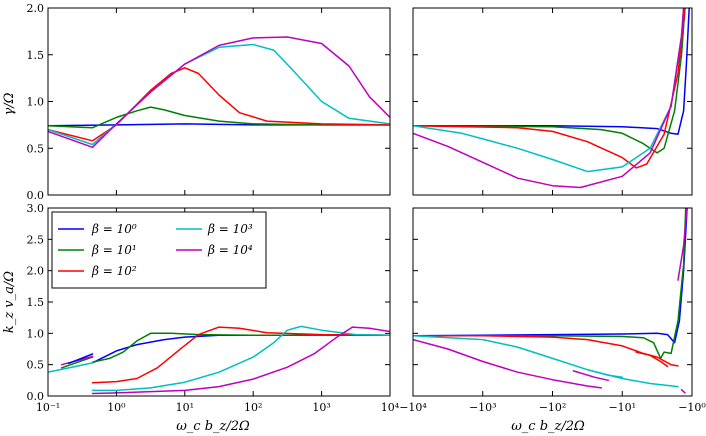  What do you see at coordinates (36, 239) in the screenshot?
I see `ytick-label-bottom-left-5: 2.5` at bounding box center [36, 239].